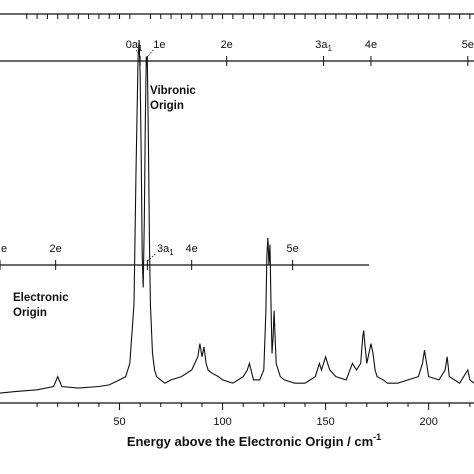 The height and width of the screenshot is (474, 474). Describe the element at coordinates (171, 252) in the screenshot. I see `electronic-level-label-2-subscript: 1` at that location.